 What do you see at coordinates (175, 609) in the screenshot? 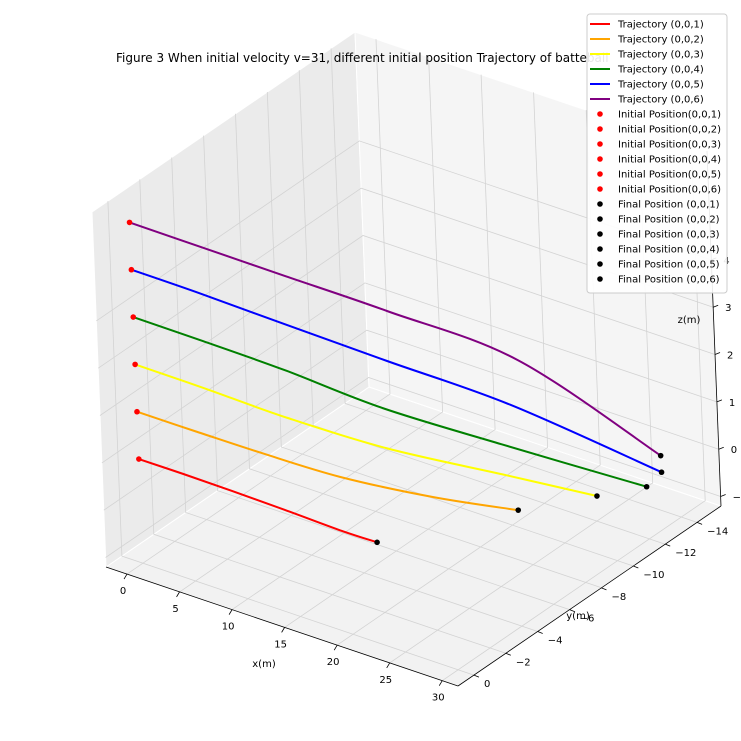
I see `x-tick-label: 5` at bounding box center [175, 609].